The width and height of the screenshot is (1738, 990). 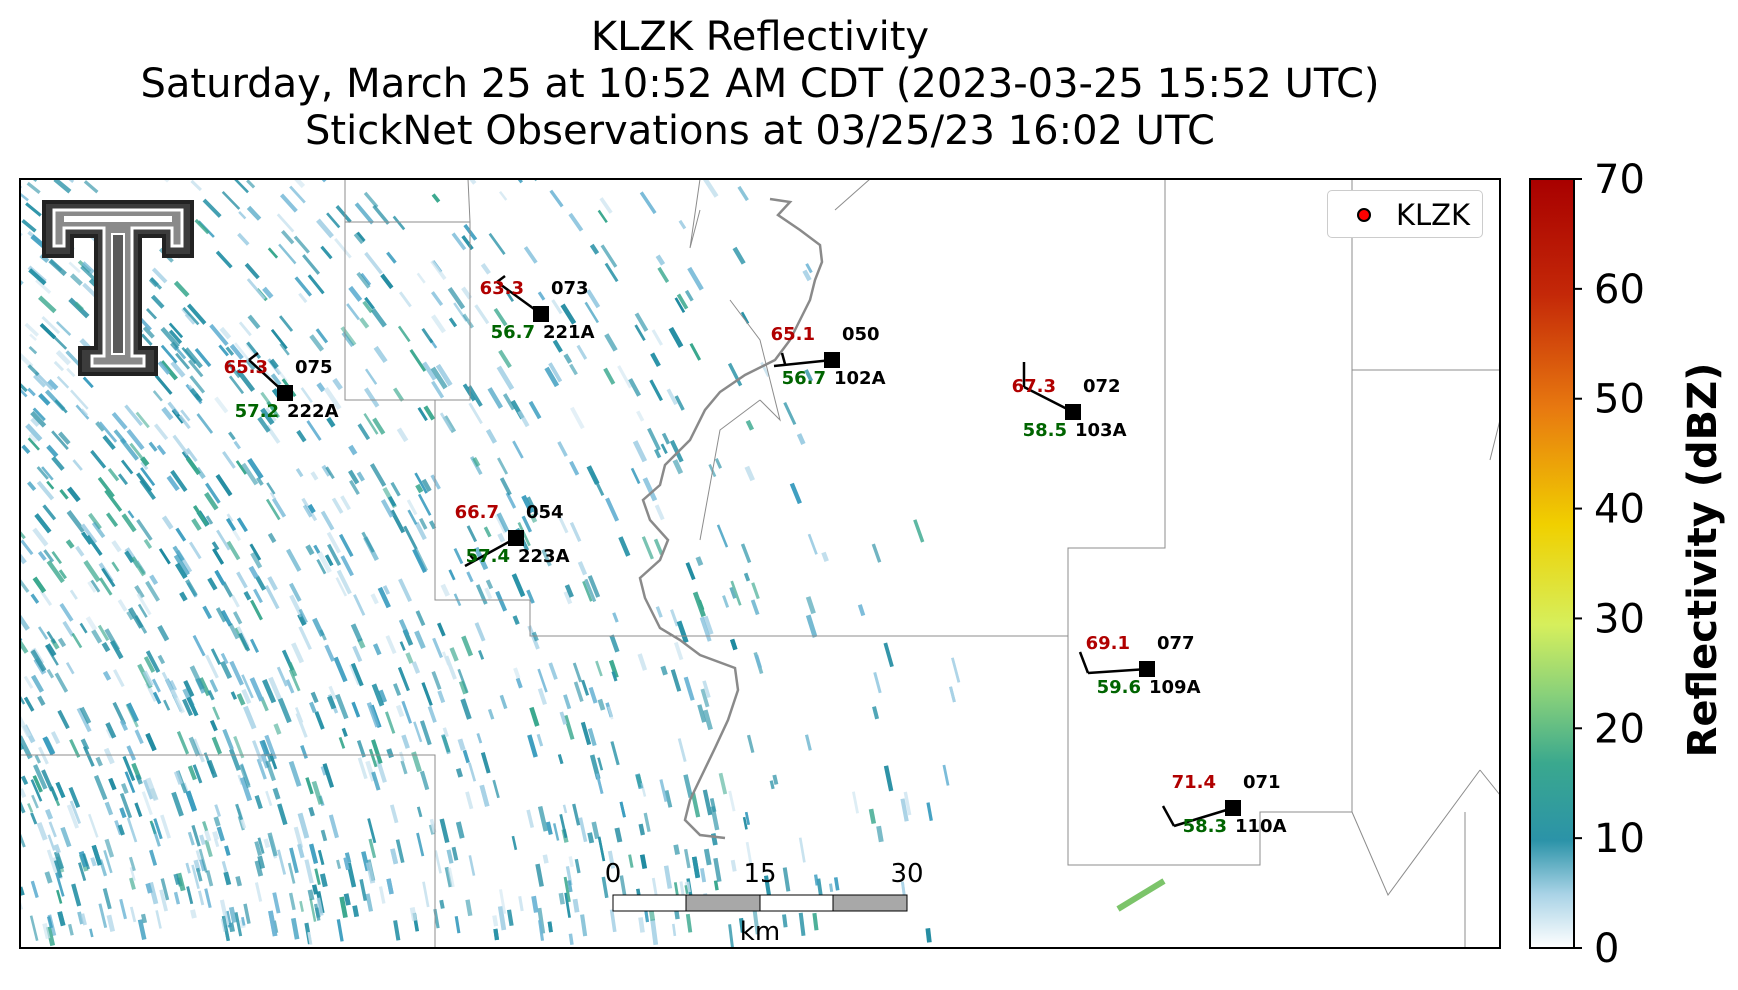 I want to click on station-id: 109A, so click(x=1175, y=687).